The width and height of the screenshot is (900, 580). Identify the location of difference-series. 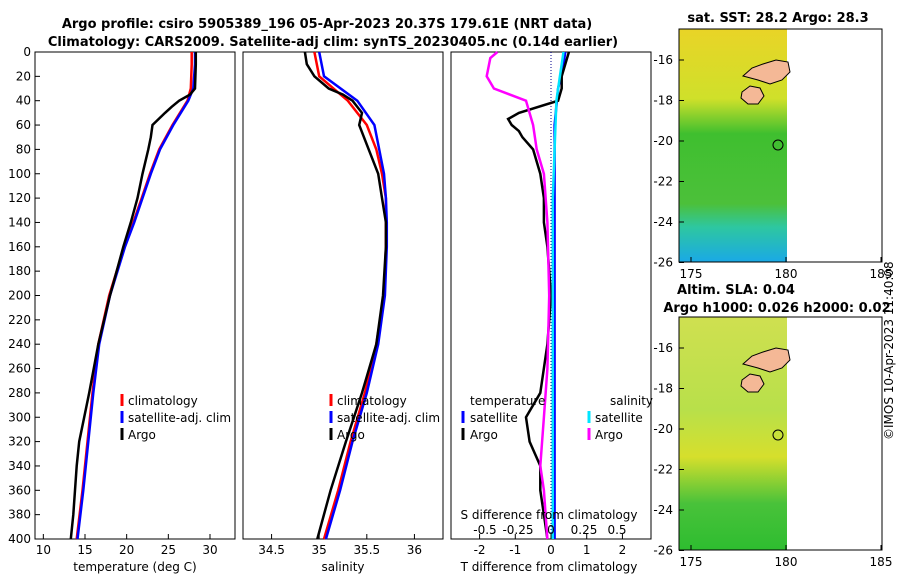
(528, 295).